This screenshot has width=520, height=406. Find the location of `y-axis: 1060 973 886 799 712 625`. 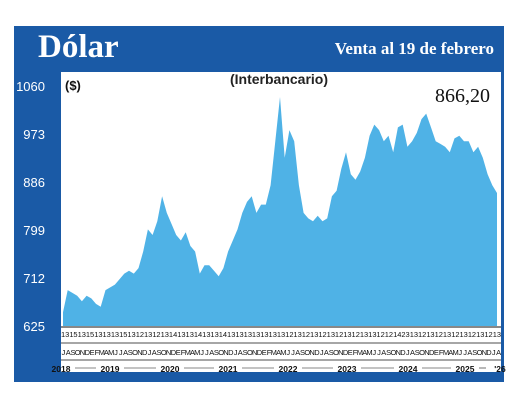

y-axis: 1060 973 886 799 712 625 is located at coordinates (30, 206).